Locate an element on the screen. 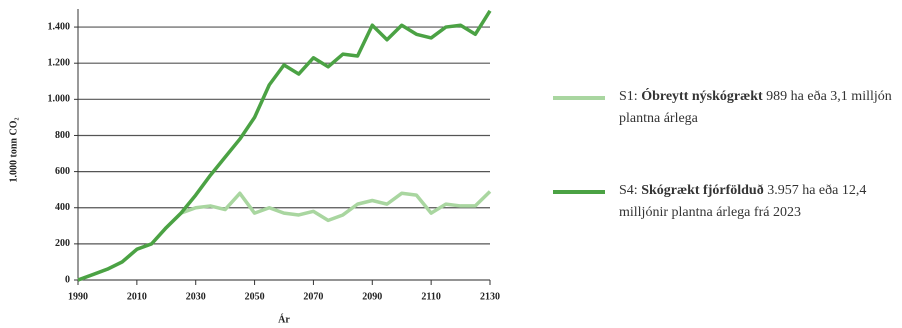  x-tick-label: 2010 is located at coordinates (137, 296).